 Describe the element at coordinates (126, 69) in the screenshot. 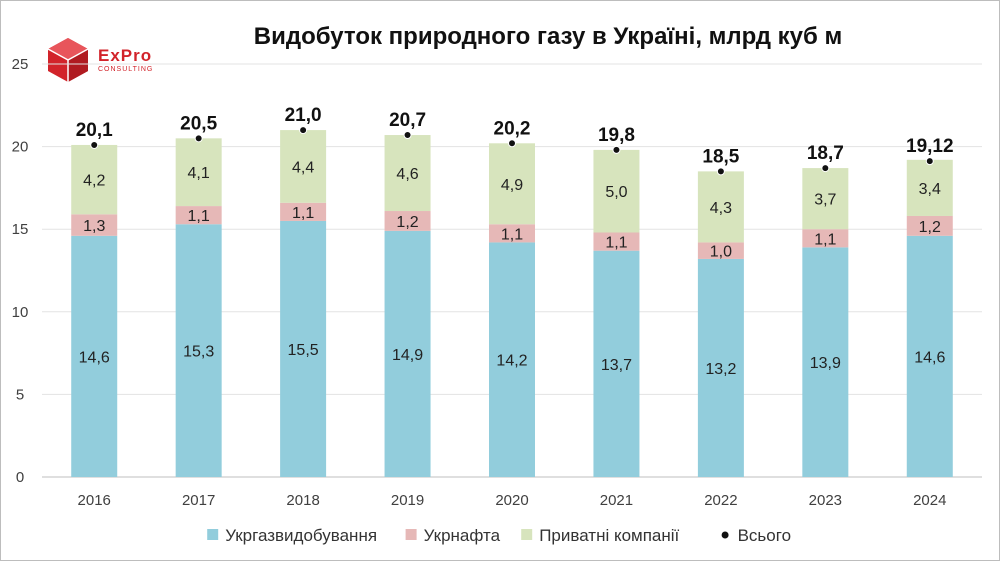

I see `logo-subtitle: CONSULTING` at that location.